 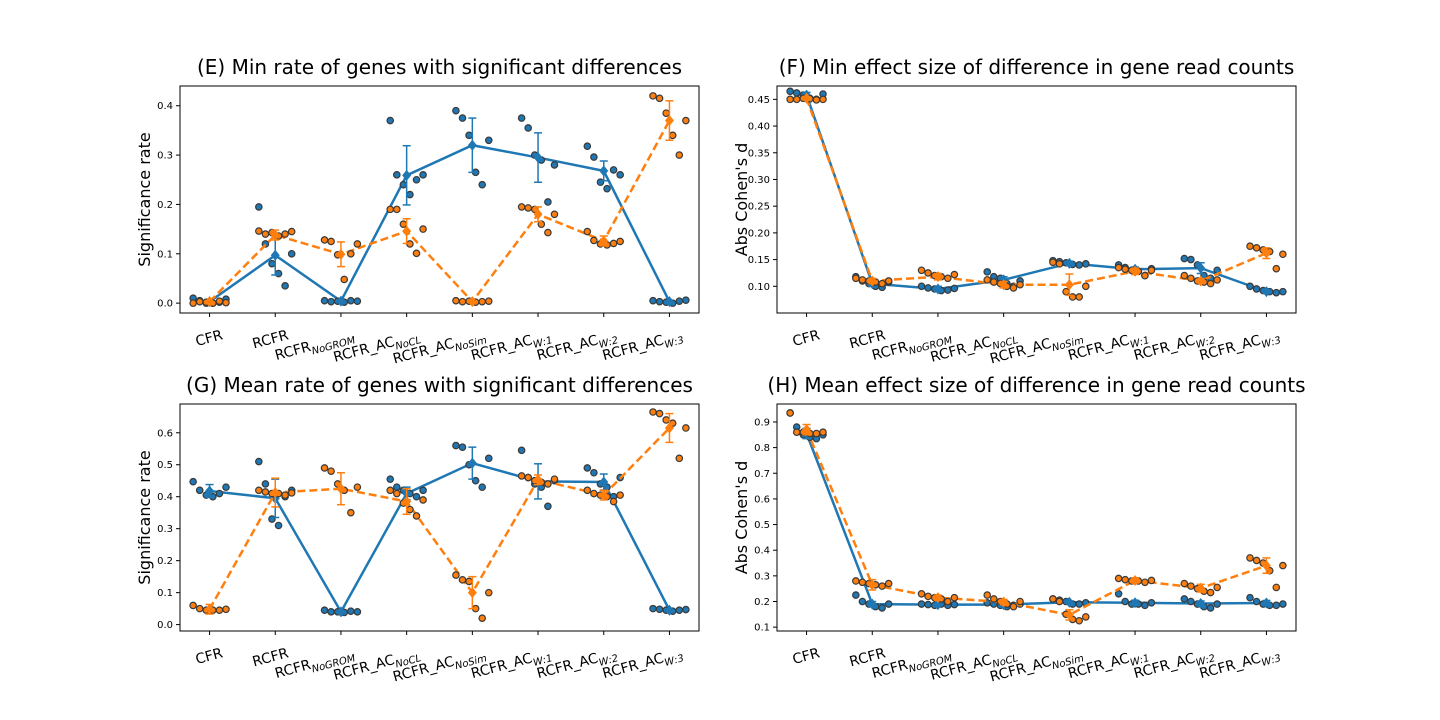 I want to click on y-tick-label: 0.7, so click(x=762, y=474).